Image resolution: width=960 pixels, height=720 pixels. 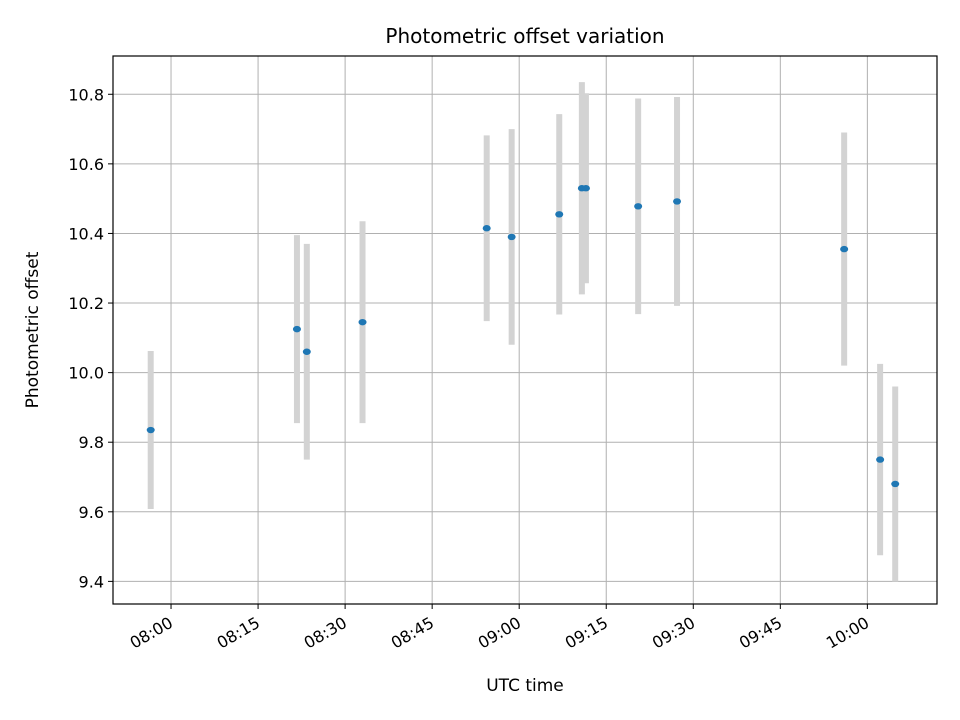 What do you see at coordinates (586, 633) in the screenshot?
I see `x-tick-label: 09:15` at bounding box center [586, 633].